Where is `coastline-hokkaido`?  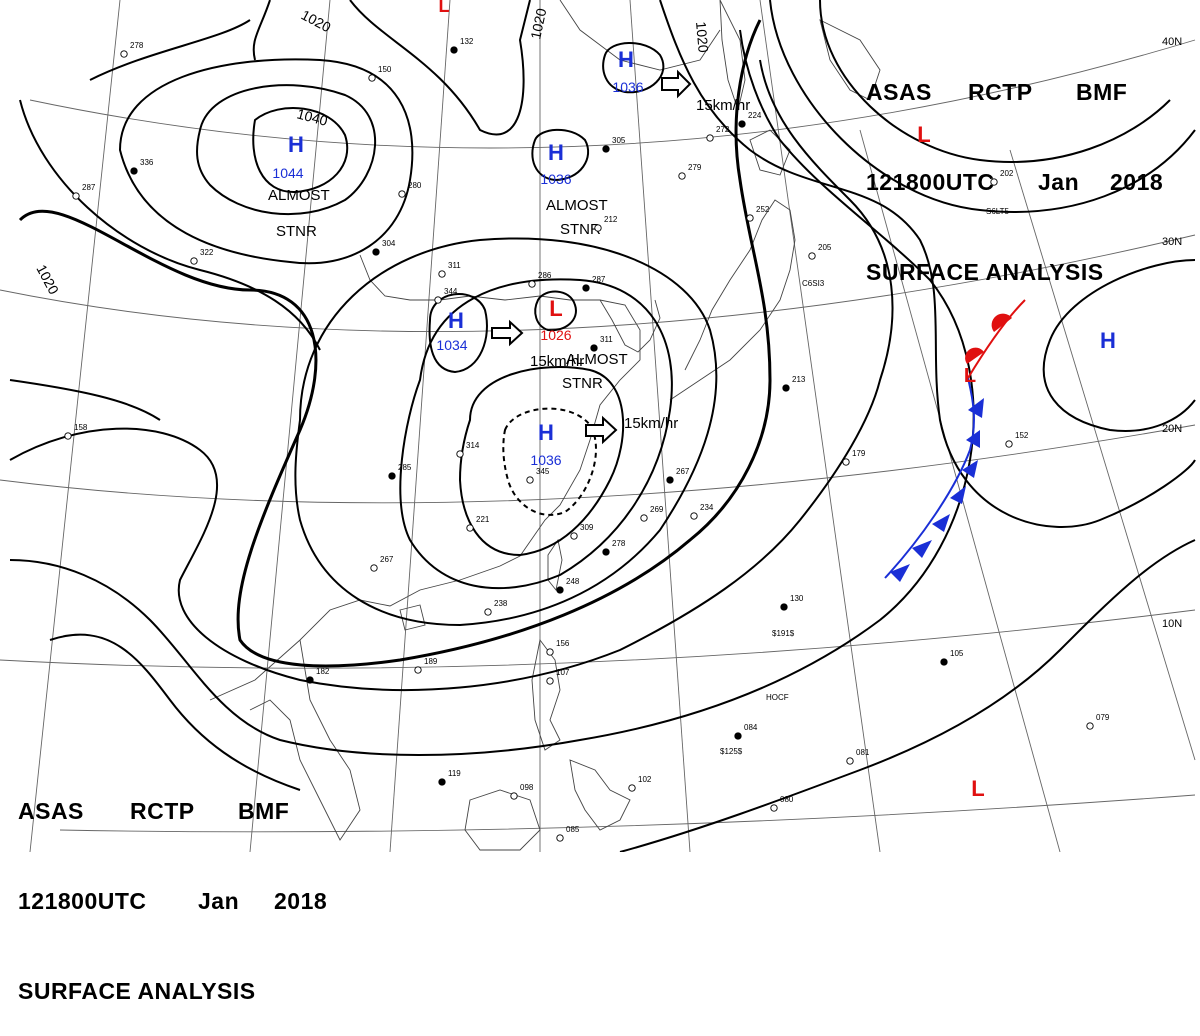 coastline-hokkaido is located at coordinates (770, 152).